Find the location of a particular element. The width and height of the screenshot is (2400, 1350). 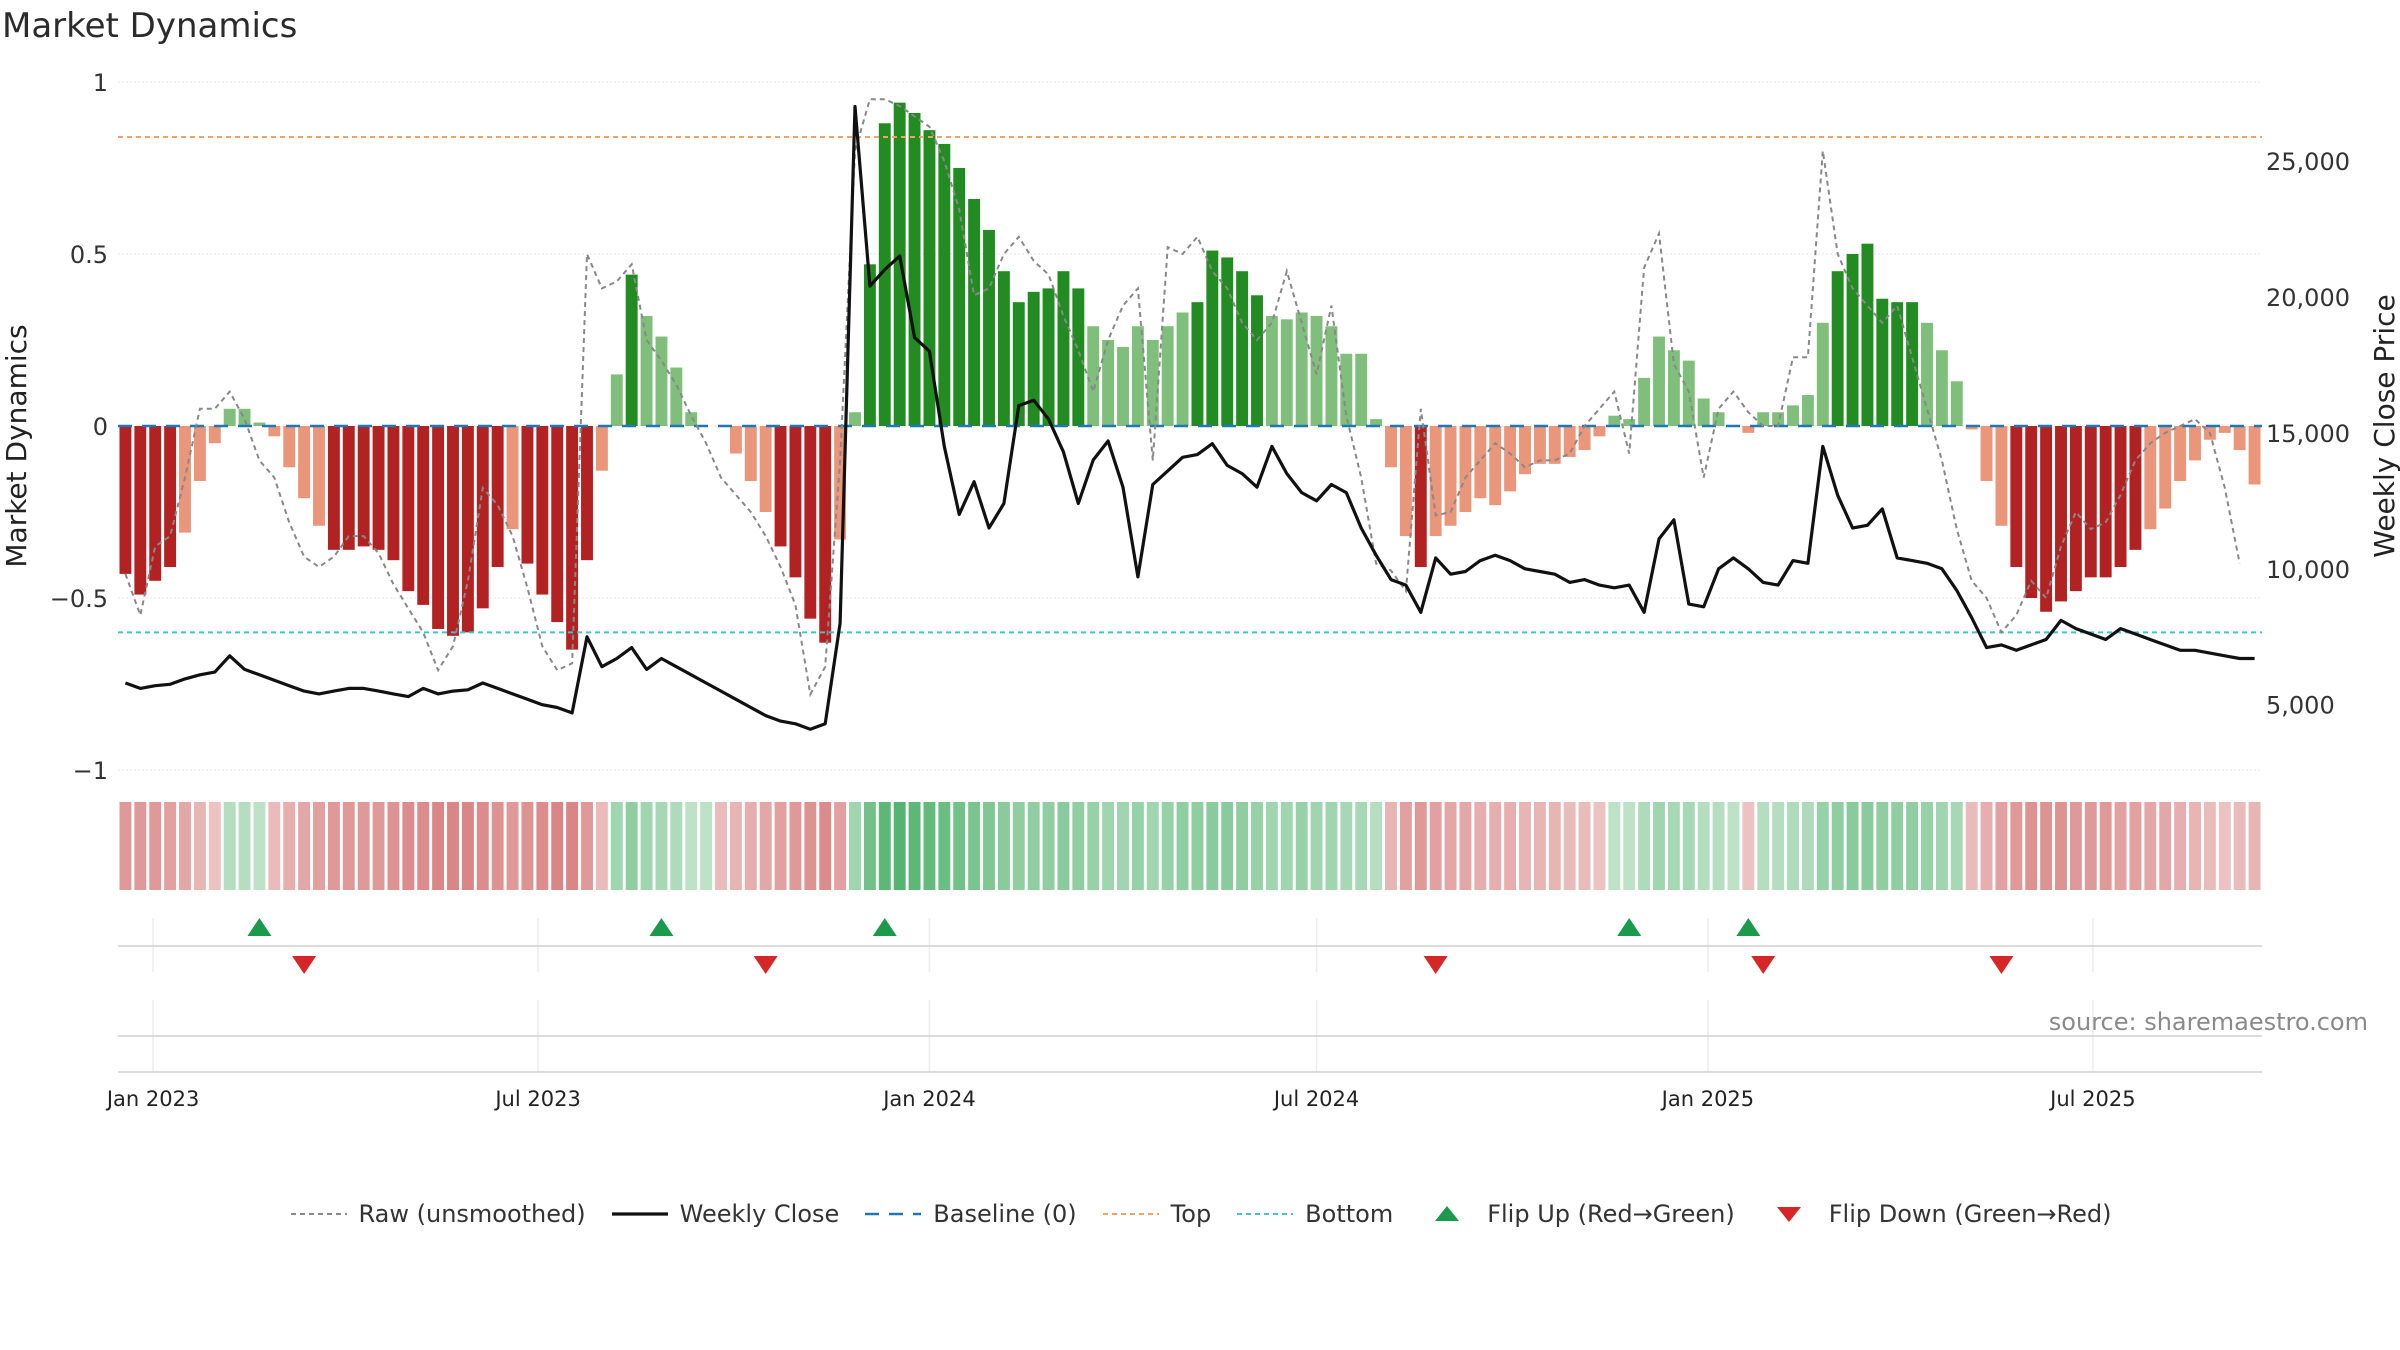

flip-up-marker is located at coordinates (259, 927).